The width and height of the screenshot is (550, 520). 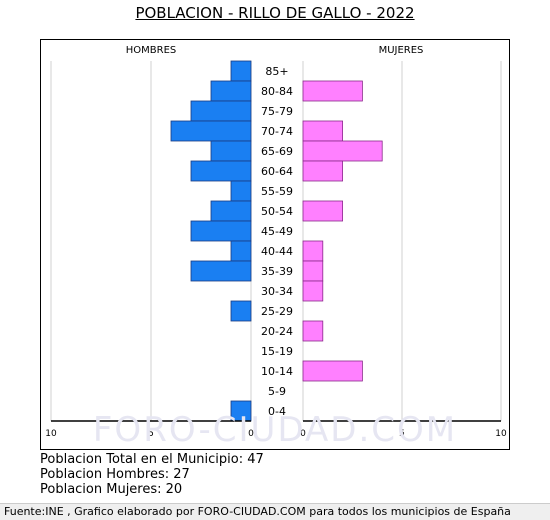 What do you see at coordinates (277, 191) in the screenshot?
I see `category-label-55-59: 55-59` at bounding box center [277, 191].